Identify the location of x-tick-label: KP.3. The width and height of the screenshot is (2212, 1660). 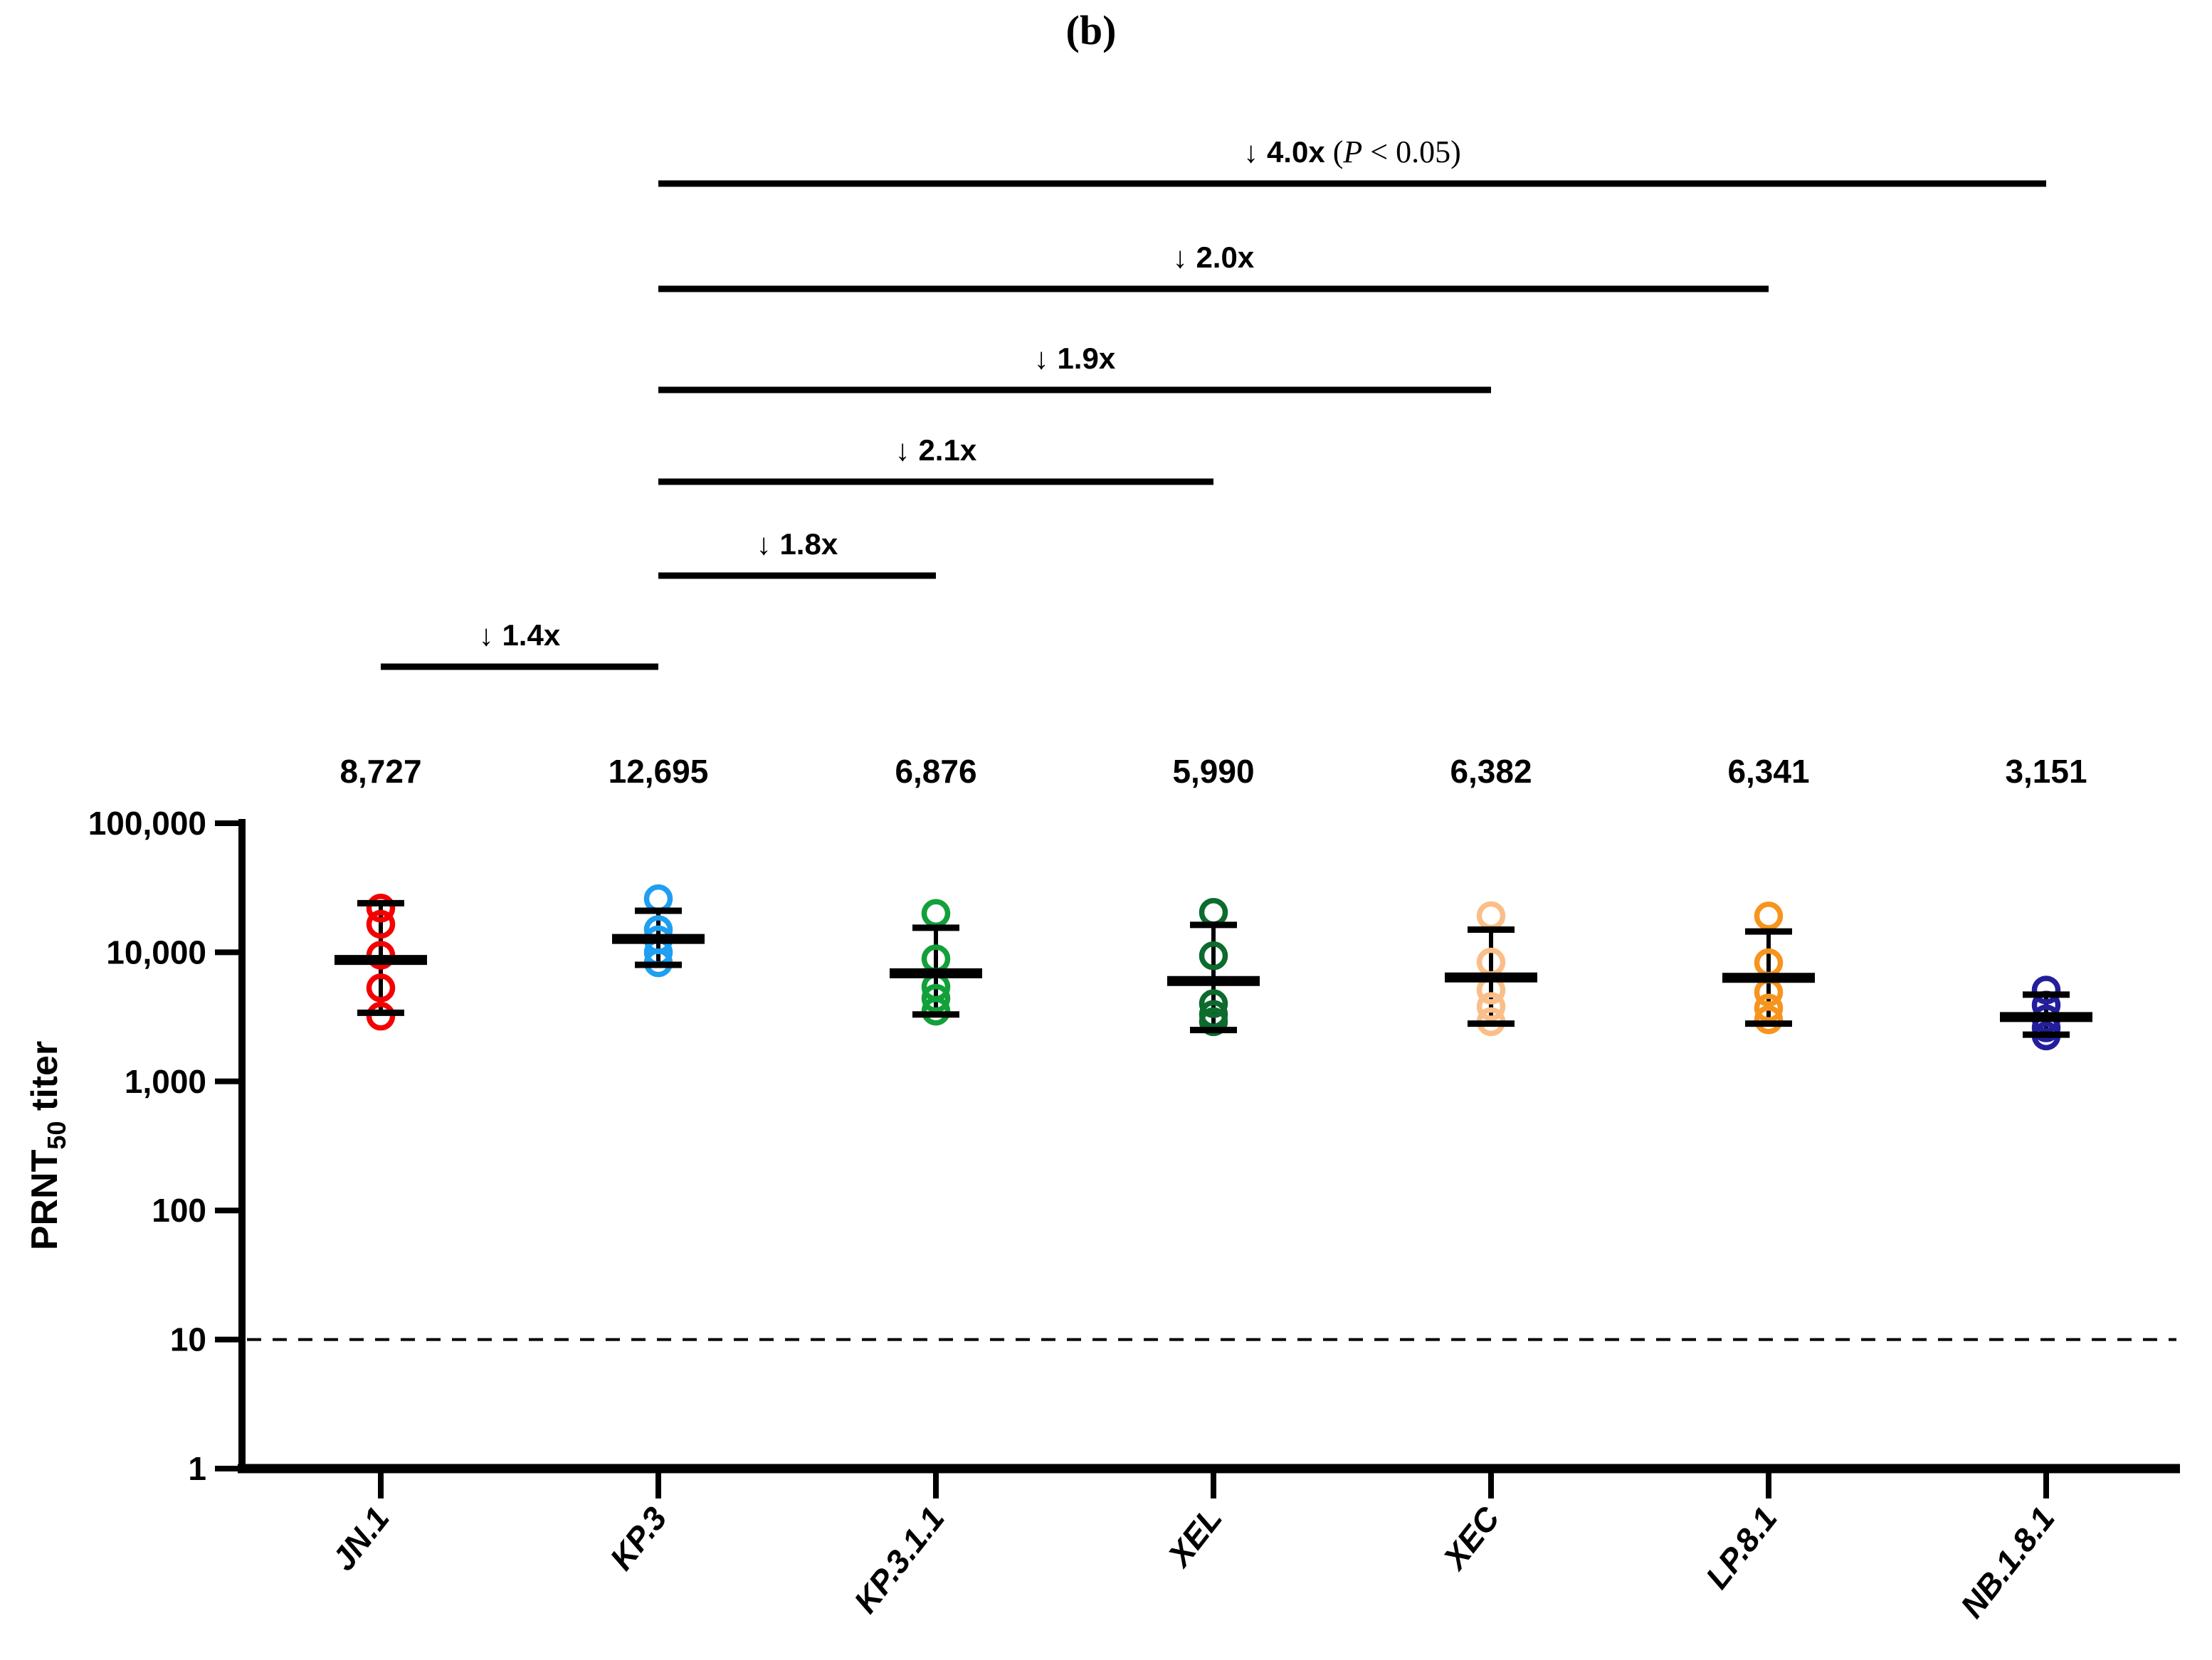
(639, 1538).